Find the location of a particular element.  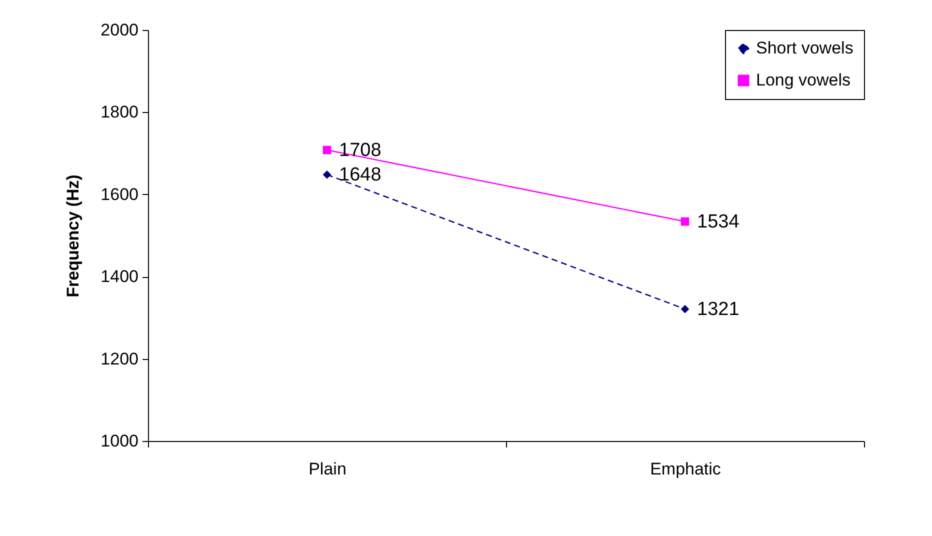

x-tick-label: Emphatic is located at coordinates (686, 469).